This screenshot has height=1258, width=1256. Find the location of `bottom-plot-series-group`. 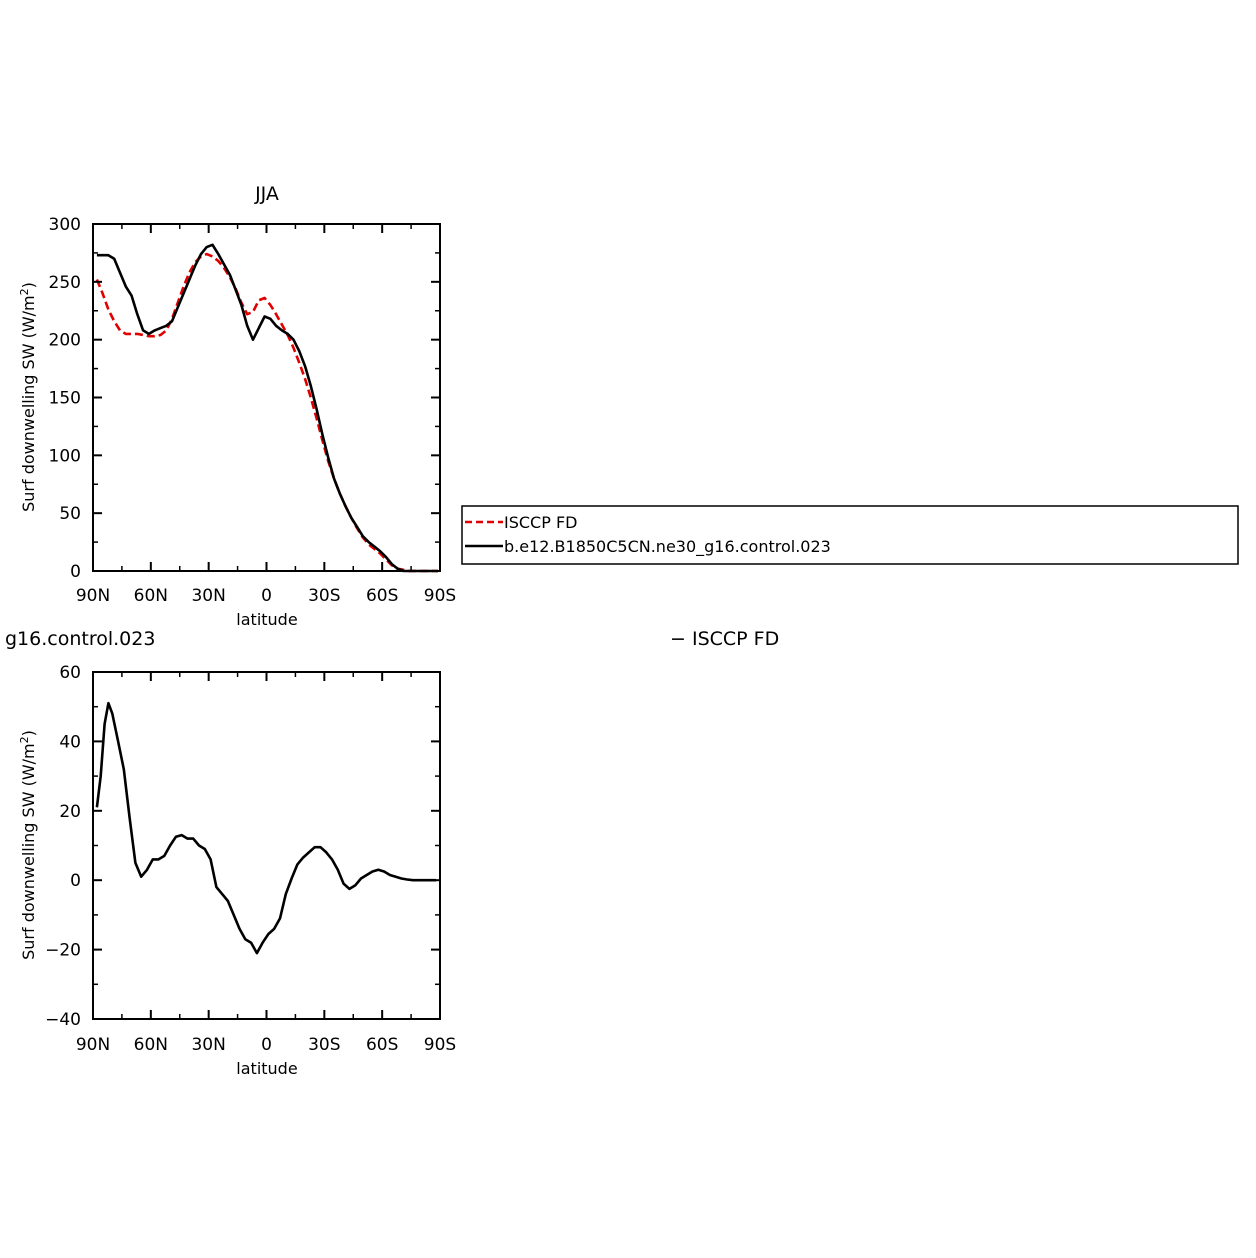

bottom-plot-series-group is located at coordinates (266, 828).